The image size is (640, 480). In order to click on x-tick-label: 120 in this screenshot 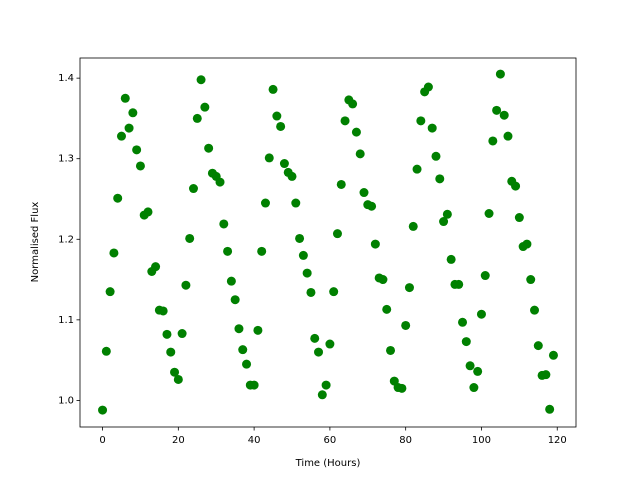, I will do `click(557, 440)`.